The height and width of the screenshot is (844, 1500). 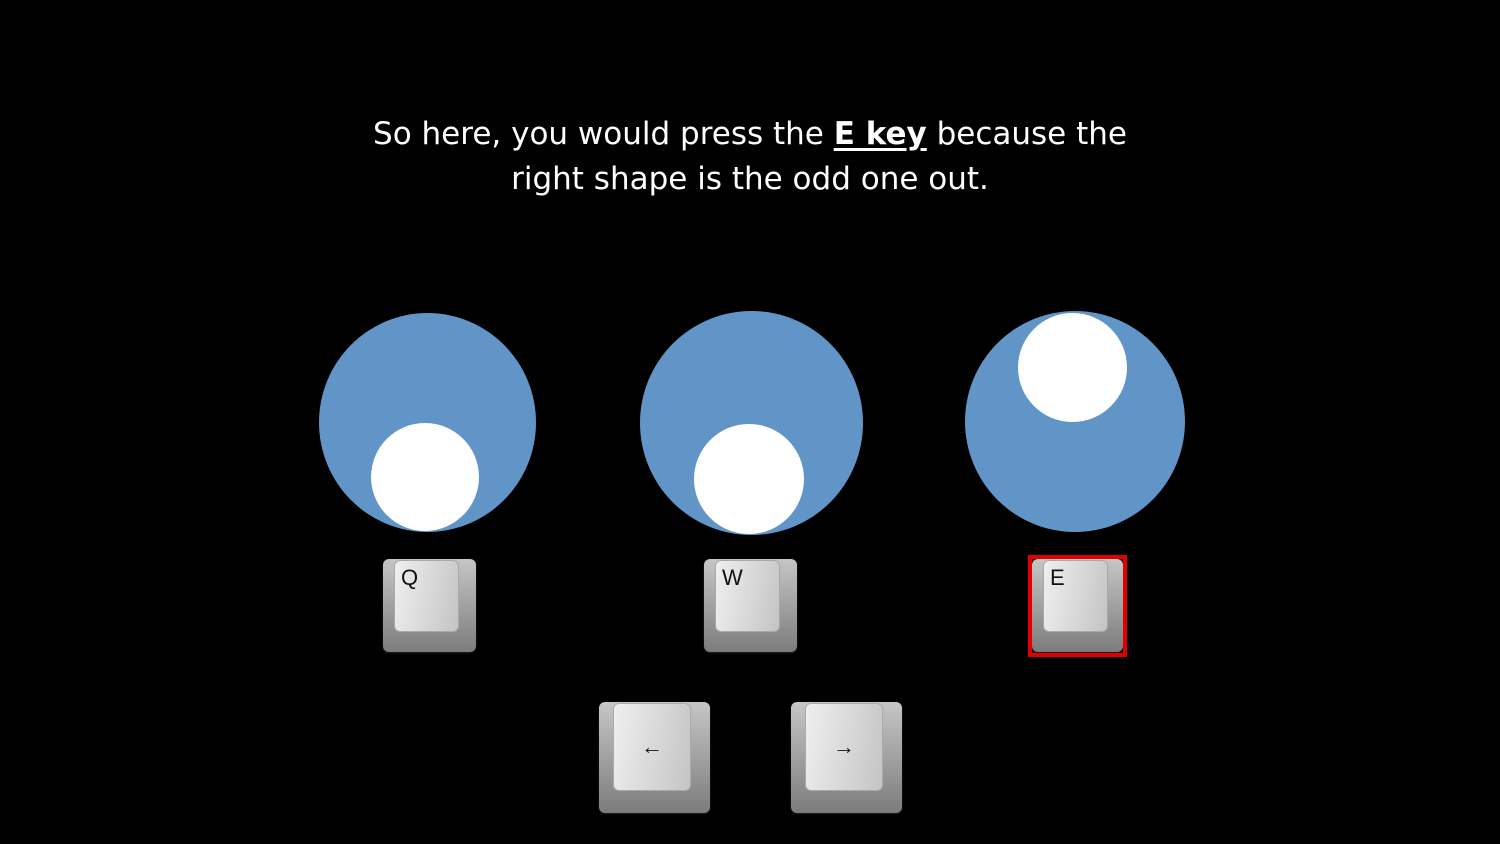 I want to click on e-key-selection-highlight, so click(x=1077, y=606).